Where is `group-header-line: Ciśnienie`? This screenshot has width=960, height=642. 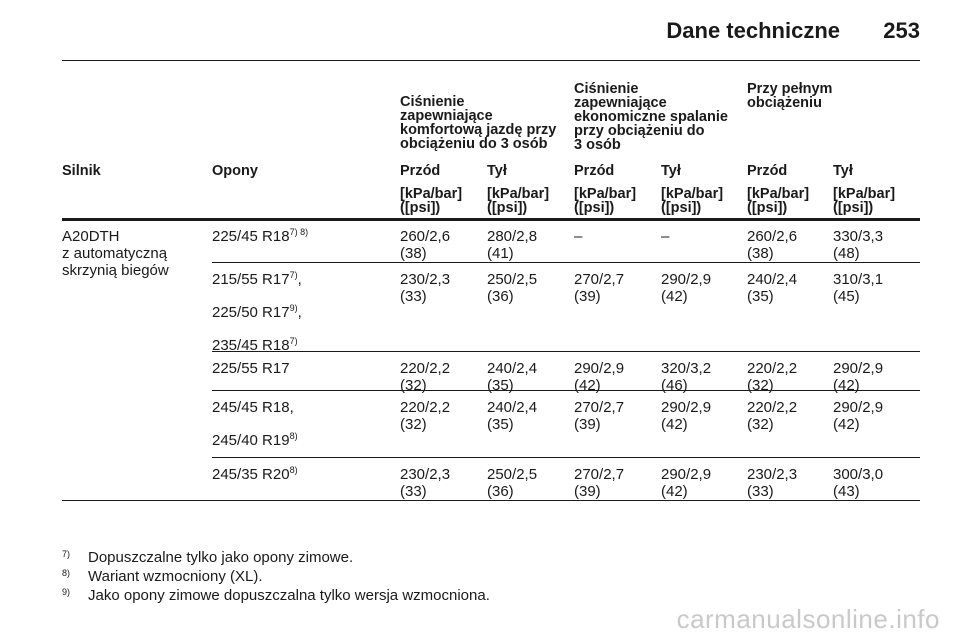 group-header-line: Ciśnienie is located at coordinates (606, 89).